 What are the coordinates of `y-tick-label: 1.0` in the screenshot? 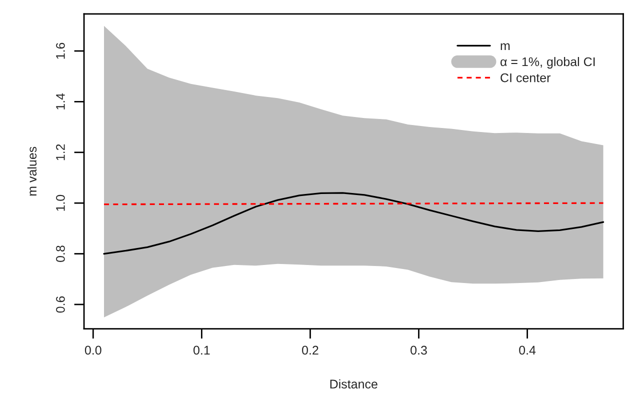 It's located at (60, 202).